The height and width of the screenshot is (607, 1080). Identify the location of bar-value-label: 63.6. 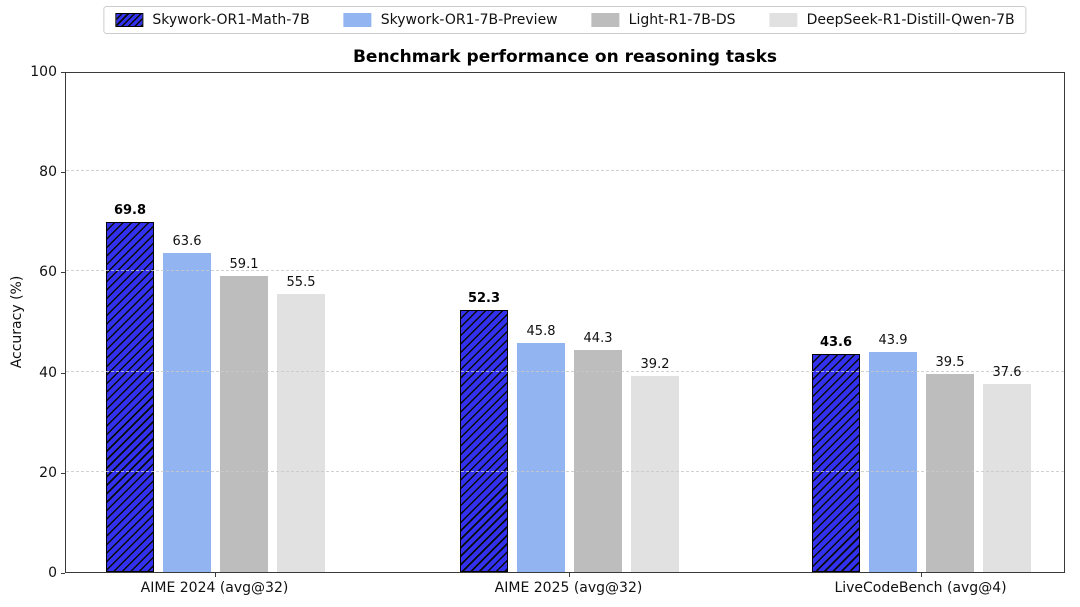
(187, 242).